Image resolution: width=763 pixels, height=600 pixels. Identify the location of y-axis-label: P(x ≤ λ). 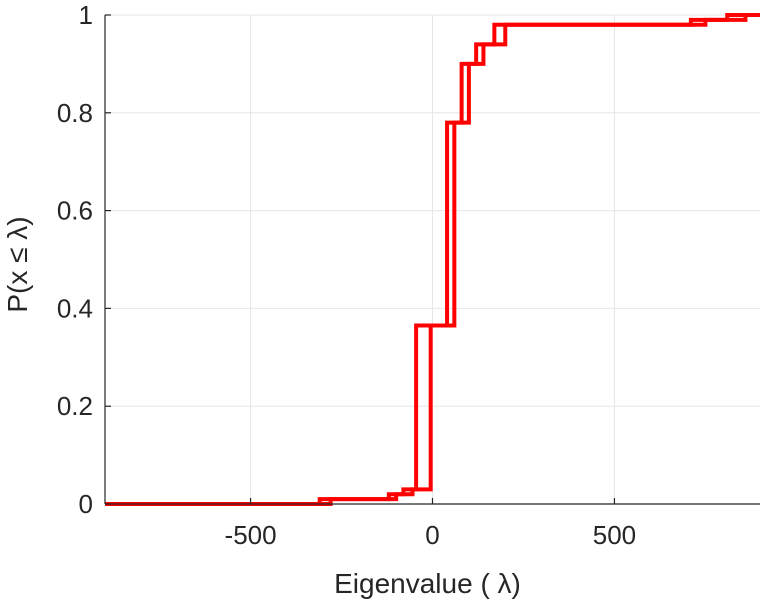
(17, 264).